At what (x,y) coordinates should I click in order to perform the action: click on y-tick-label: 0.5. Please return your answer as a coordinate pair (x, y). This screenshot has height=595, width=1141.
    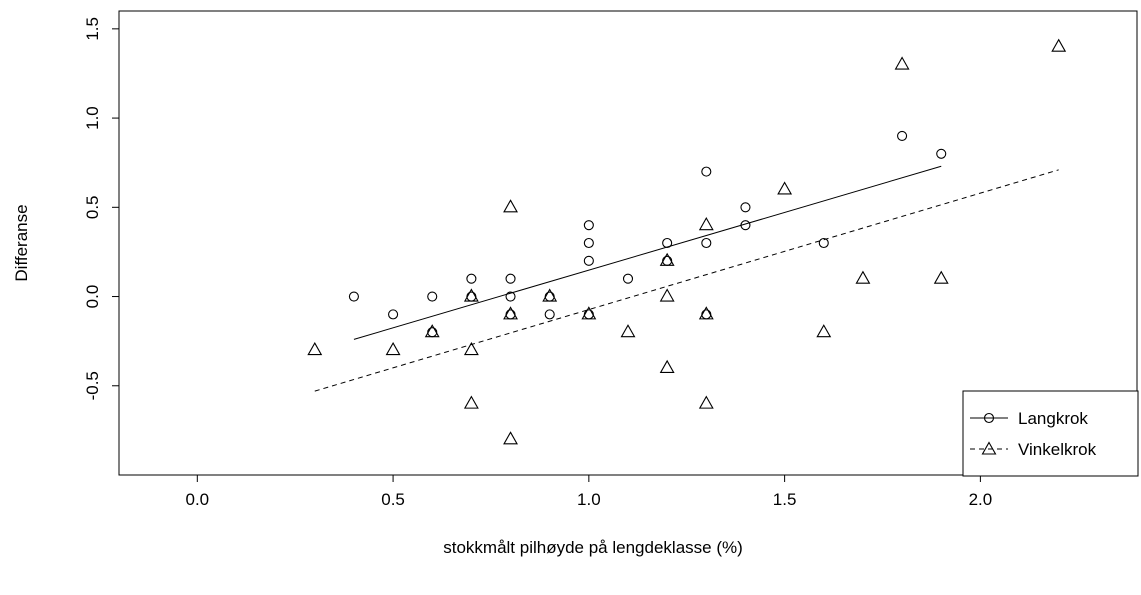
    Looking at the image, I should click on (92, 207).